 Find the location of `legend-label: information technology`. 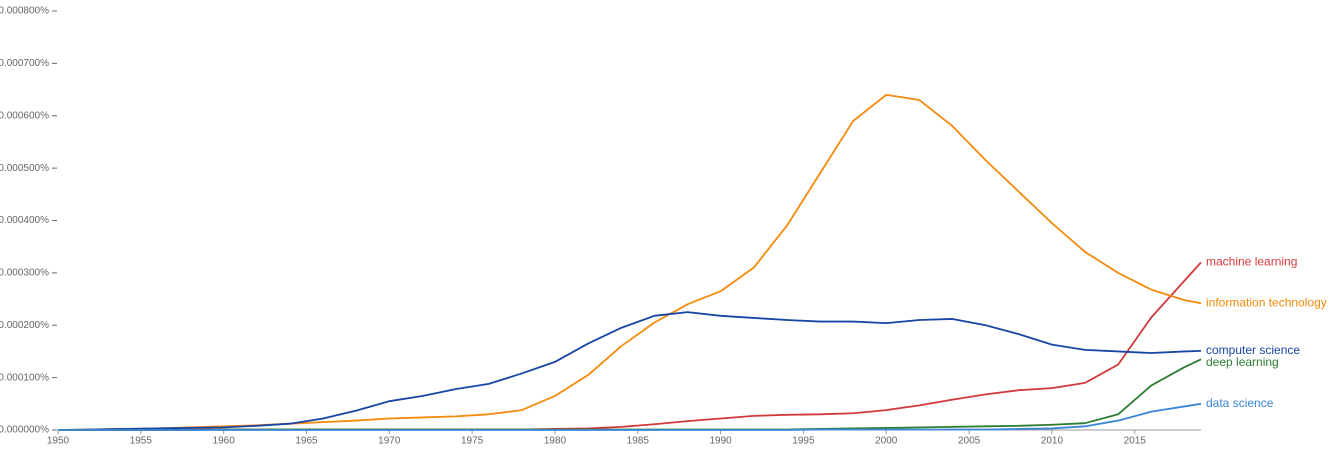

legend-label: information technology is located at coordinates (1266, 302).